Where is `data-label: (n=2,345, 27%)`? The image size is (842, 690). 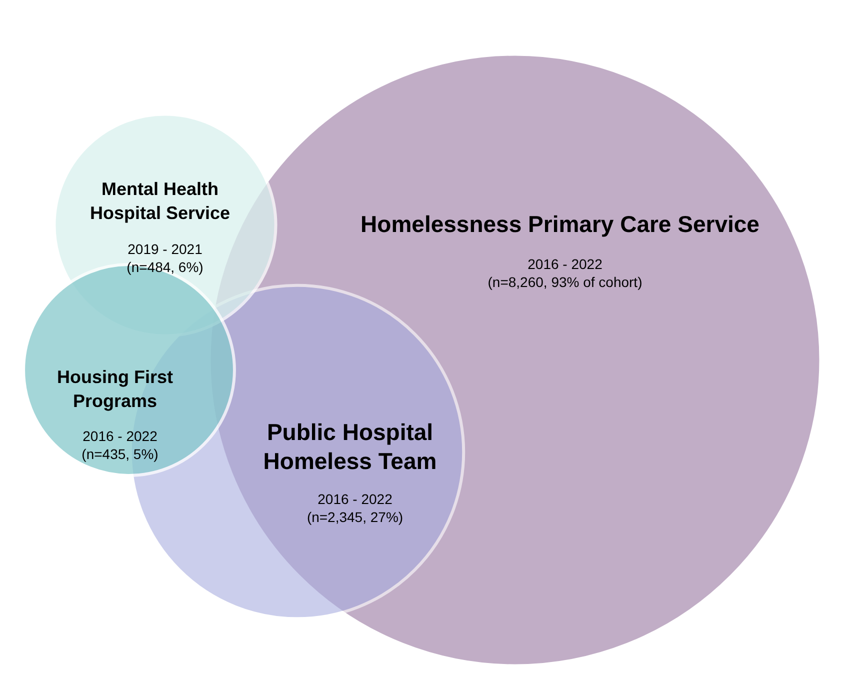 data-label: (n=2,345, 27%) is located at coordinates (355, 517).